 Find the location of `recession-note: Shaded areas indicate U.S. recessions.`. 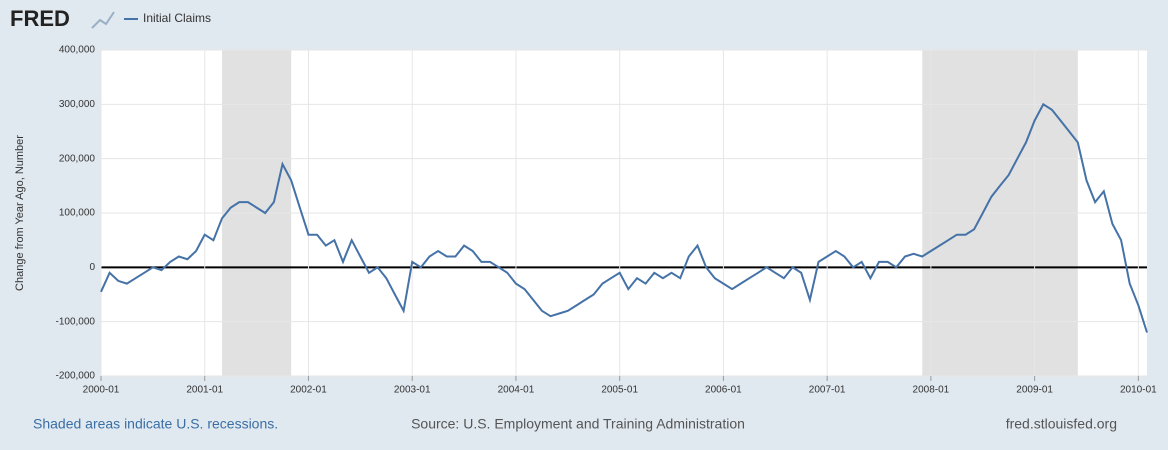

recession-note: Shaded areas indicate U.S. recessions. is located at coordinates (155, 424).